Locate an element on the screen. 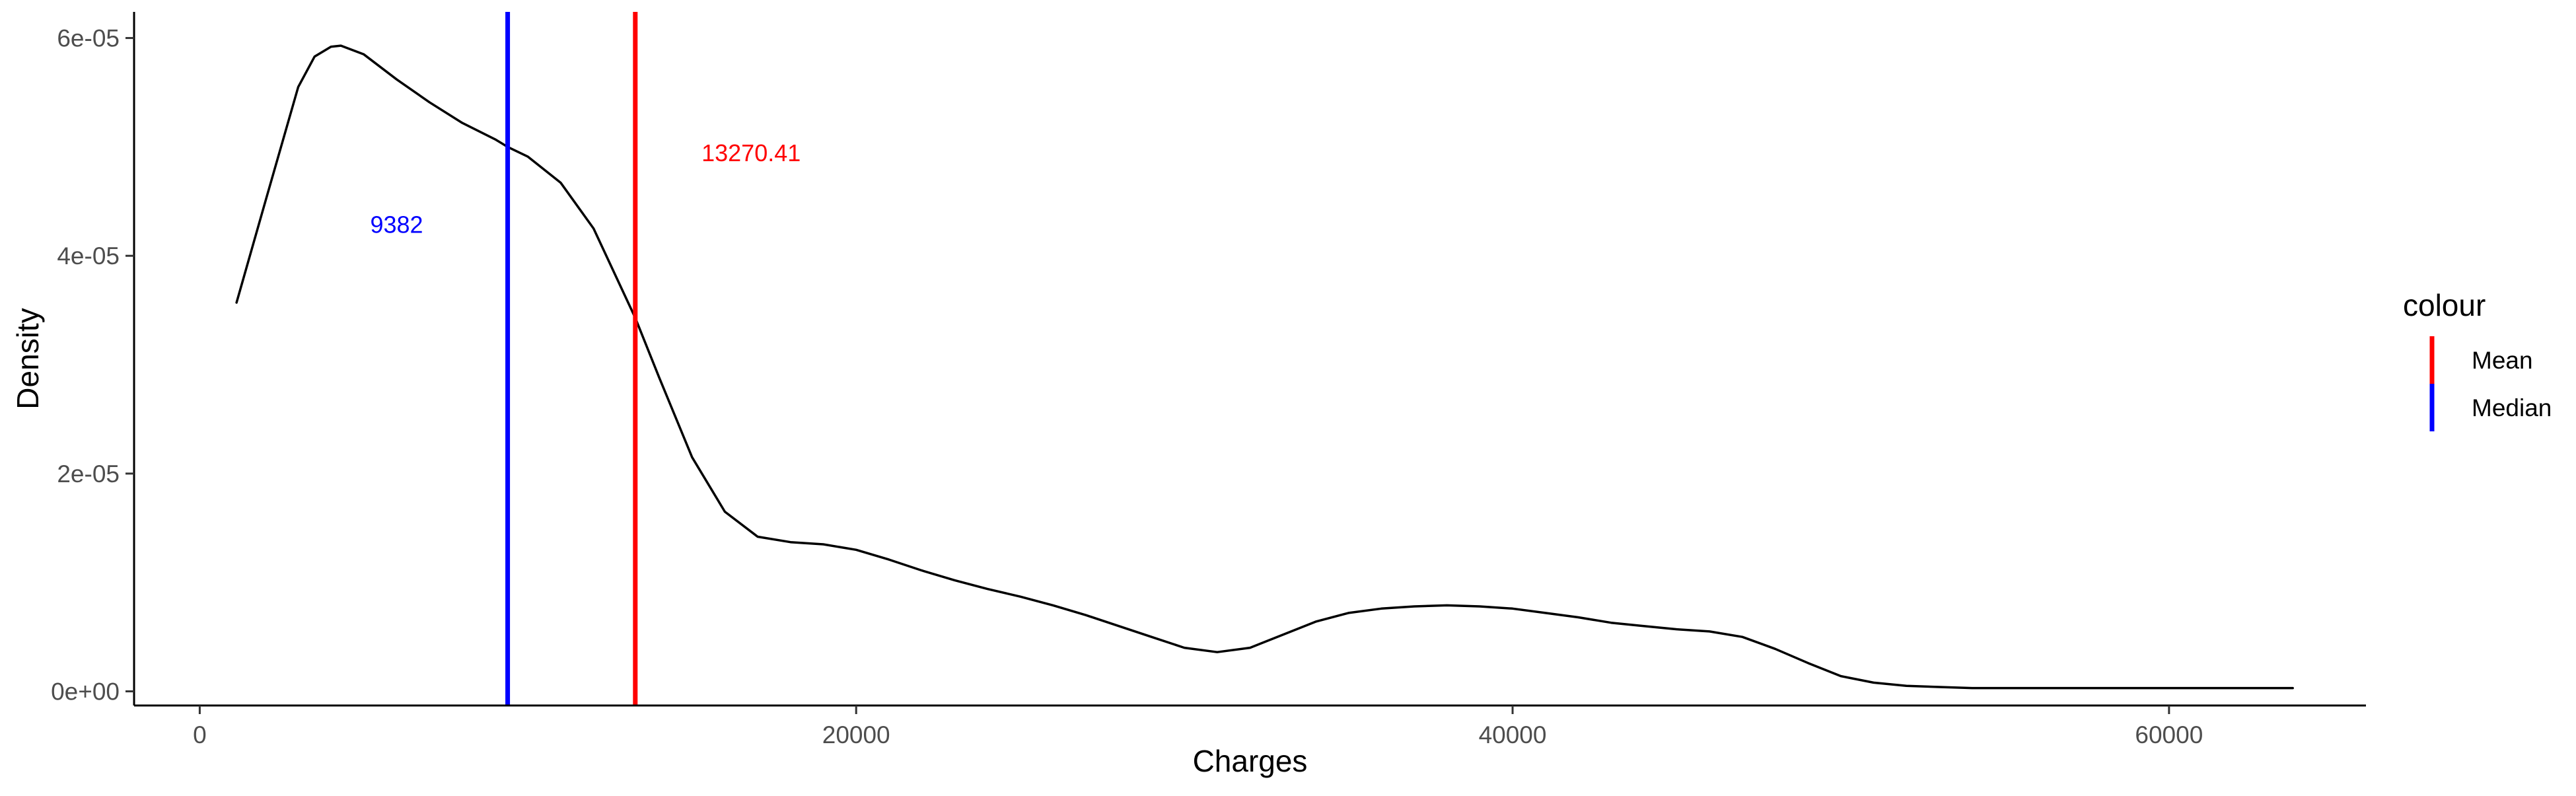 The image size is (2576, 796). annotation-label: 9382 is located at coordinates (396, 224).